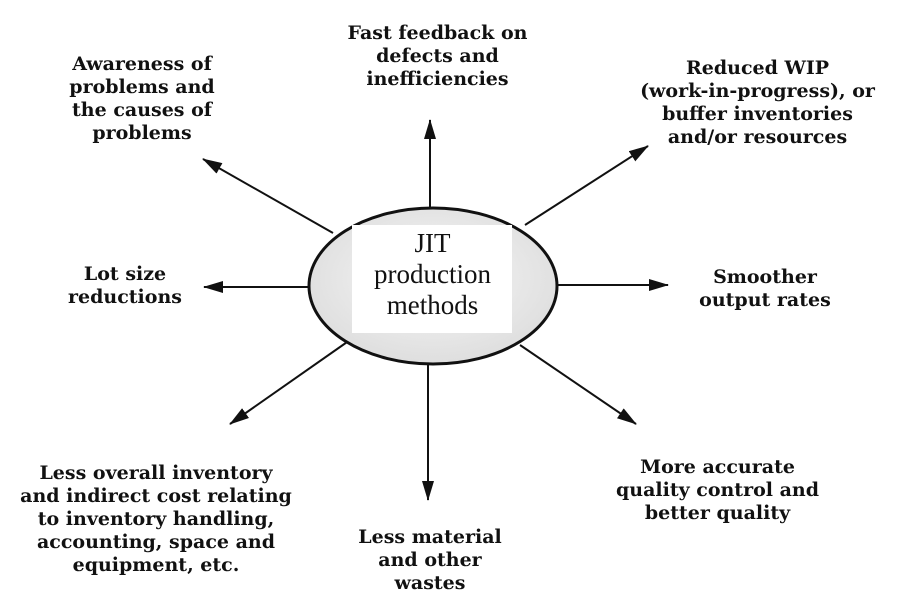 The image size is (900, 615). Describe the element at coordinates (268, 196) in the screenshot. I see `arrow-to-awareness` at that location.